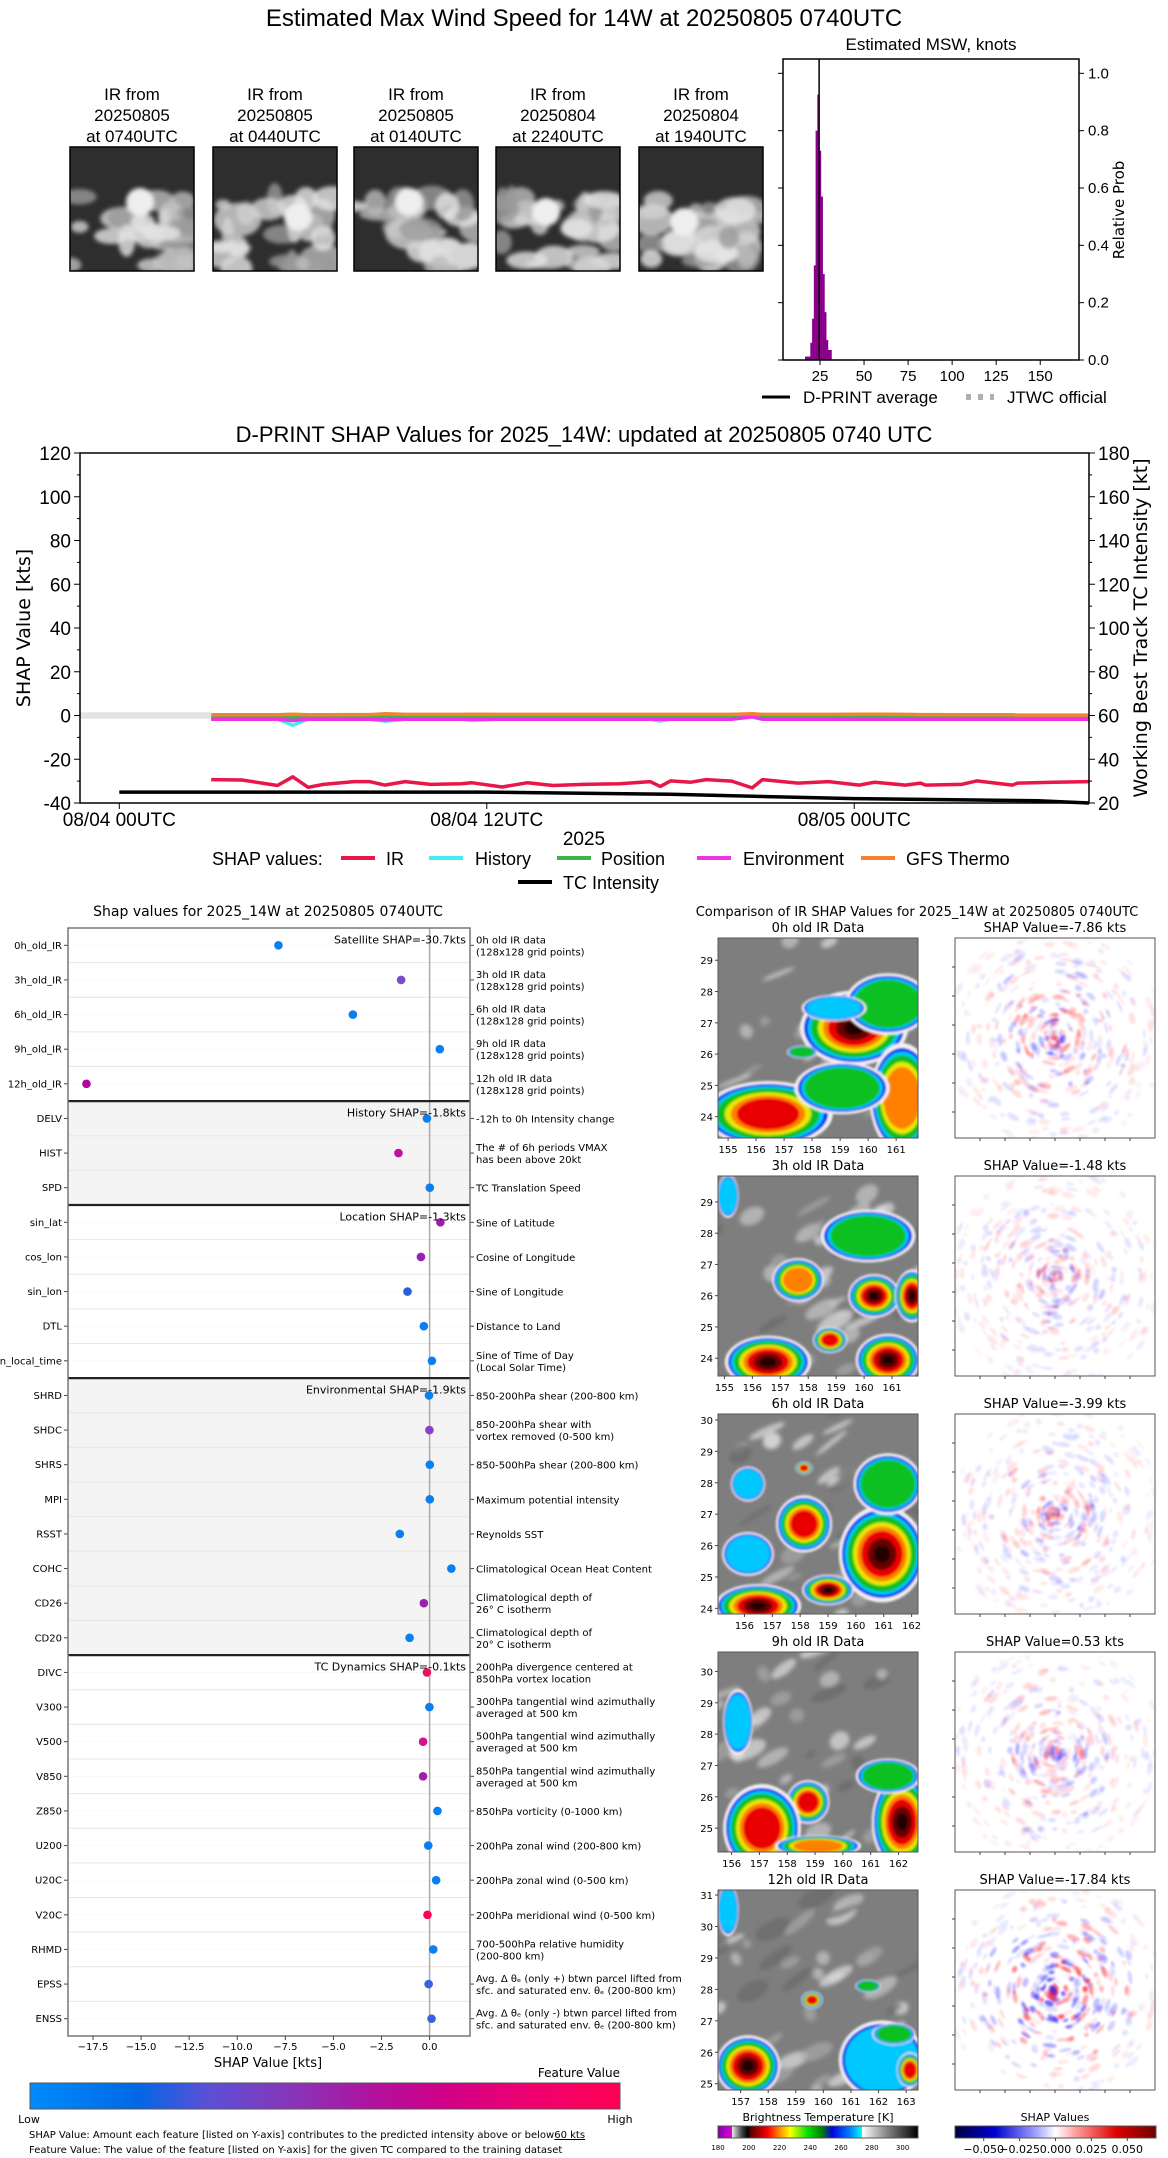 This screenshot has width=1168, height=2158. What do you see at coordinates (49, 1811) in the screenshot?
I see `feature-label: Z850` at bounding box center [49, 1811].